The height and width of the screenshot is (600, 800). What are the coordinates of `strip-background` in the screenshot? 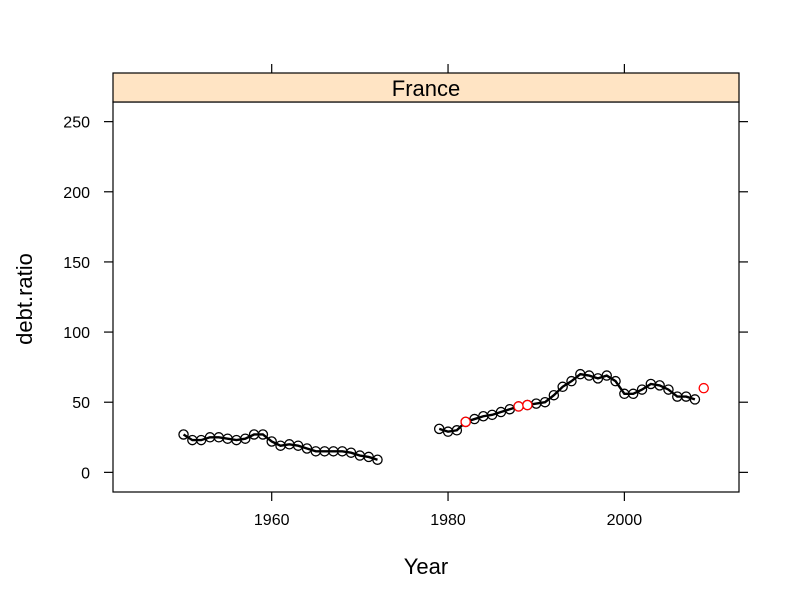 It's located at (426, 87).